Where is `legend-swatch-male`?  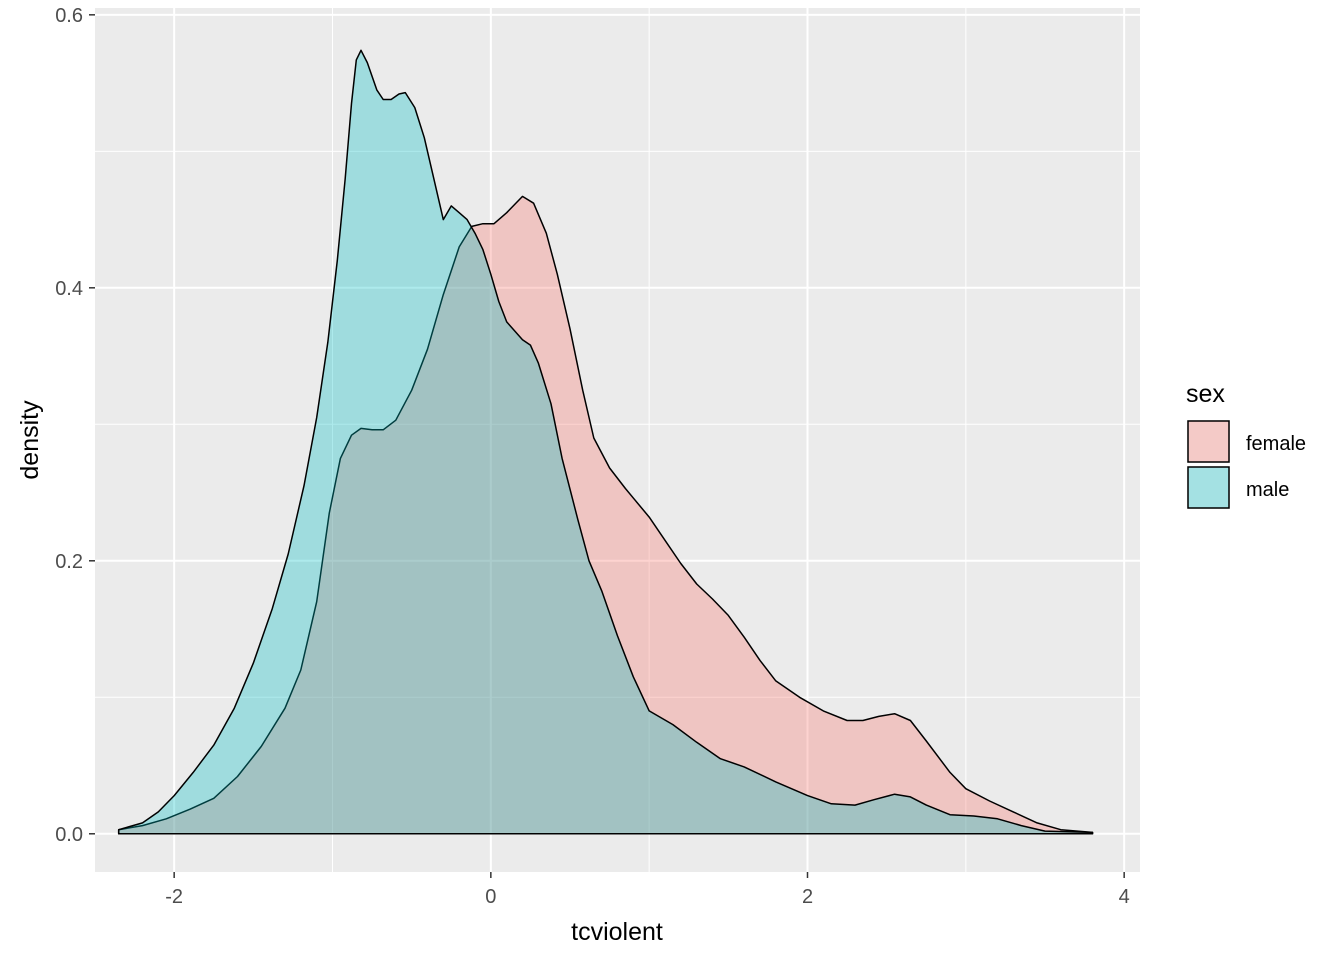
legend-swatch-male is located at coordinates (1208, 487).